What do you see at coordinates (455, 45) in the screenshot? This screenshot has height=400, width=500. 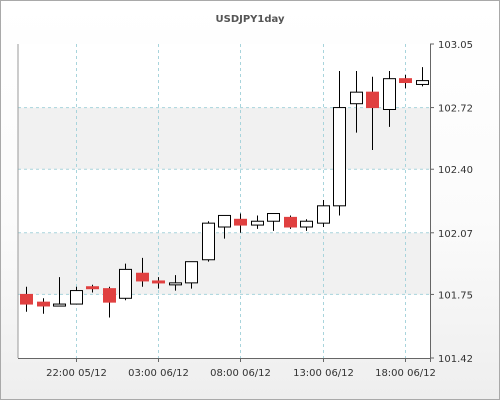 I see `y-tick-label: 103.05` at bounding box center [455, 45].